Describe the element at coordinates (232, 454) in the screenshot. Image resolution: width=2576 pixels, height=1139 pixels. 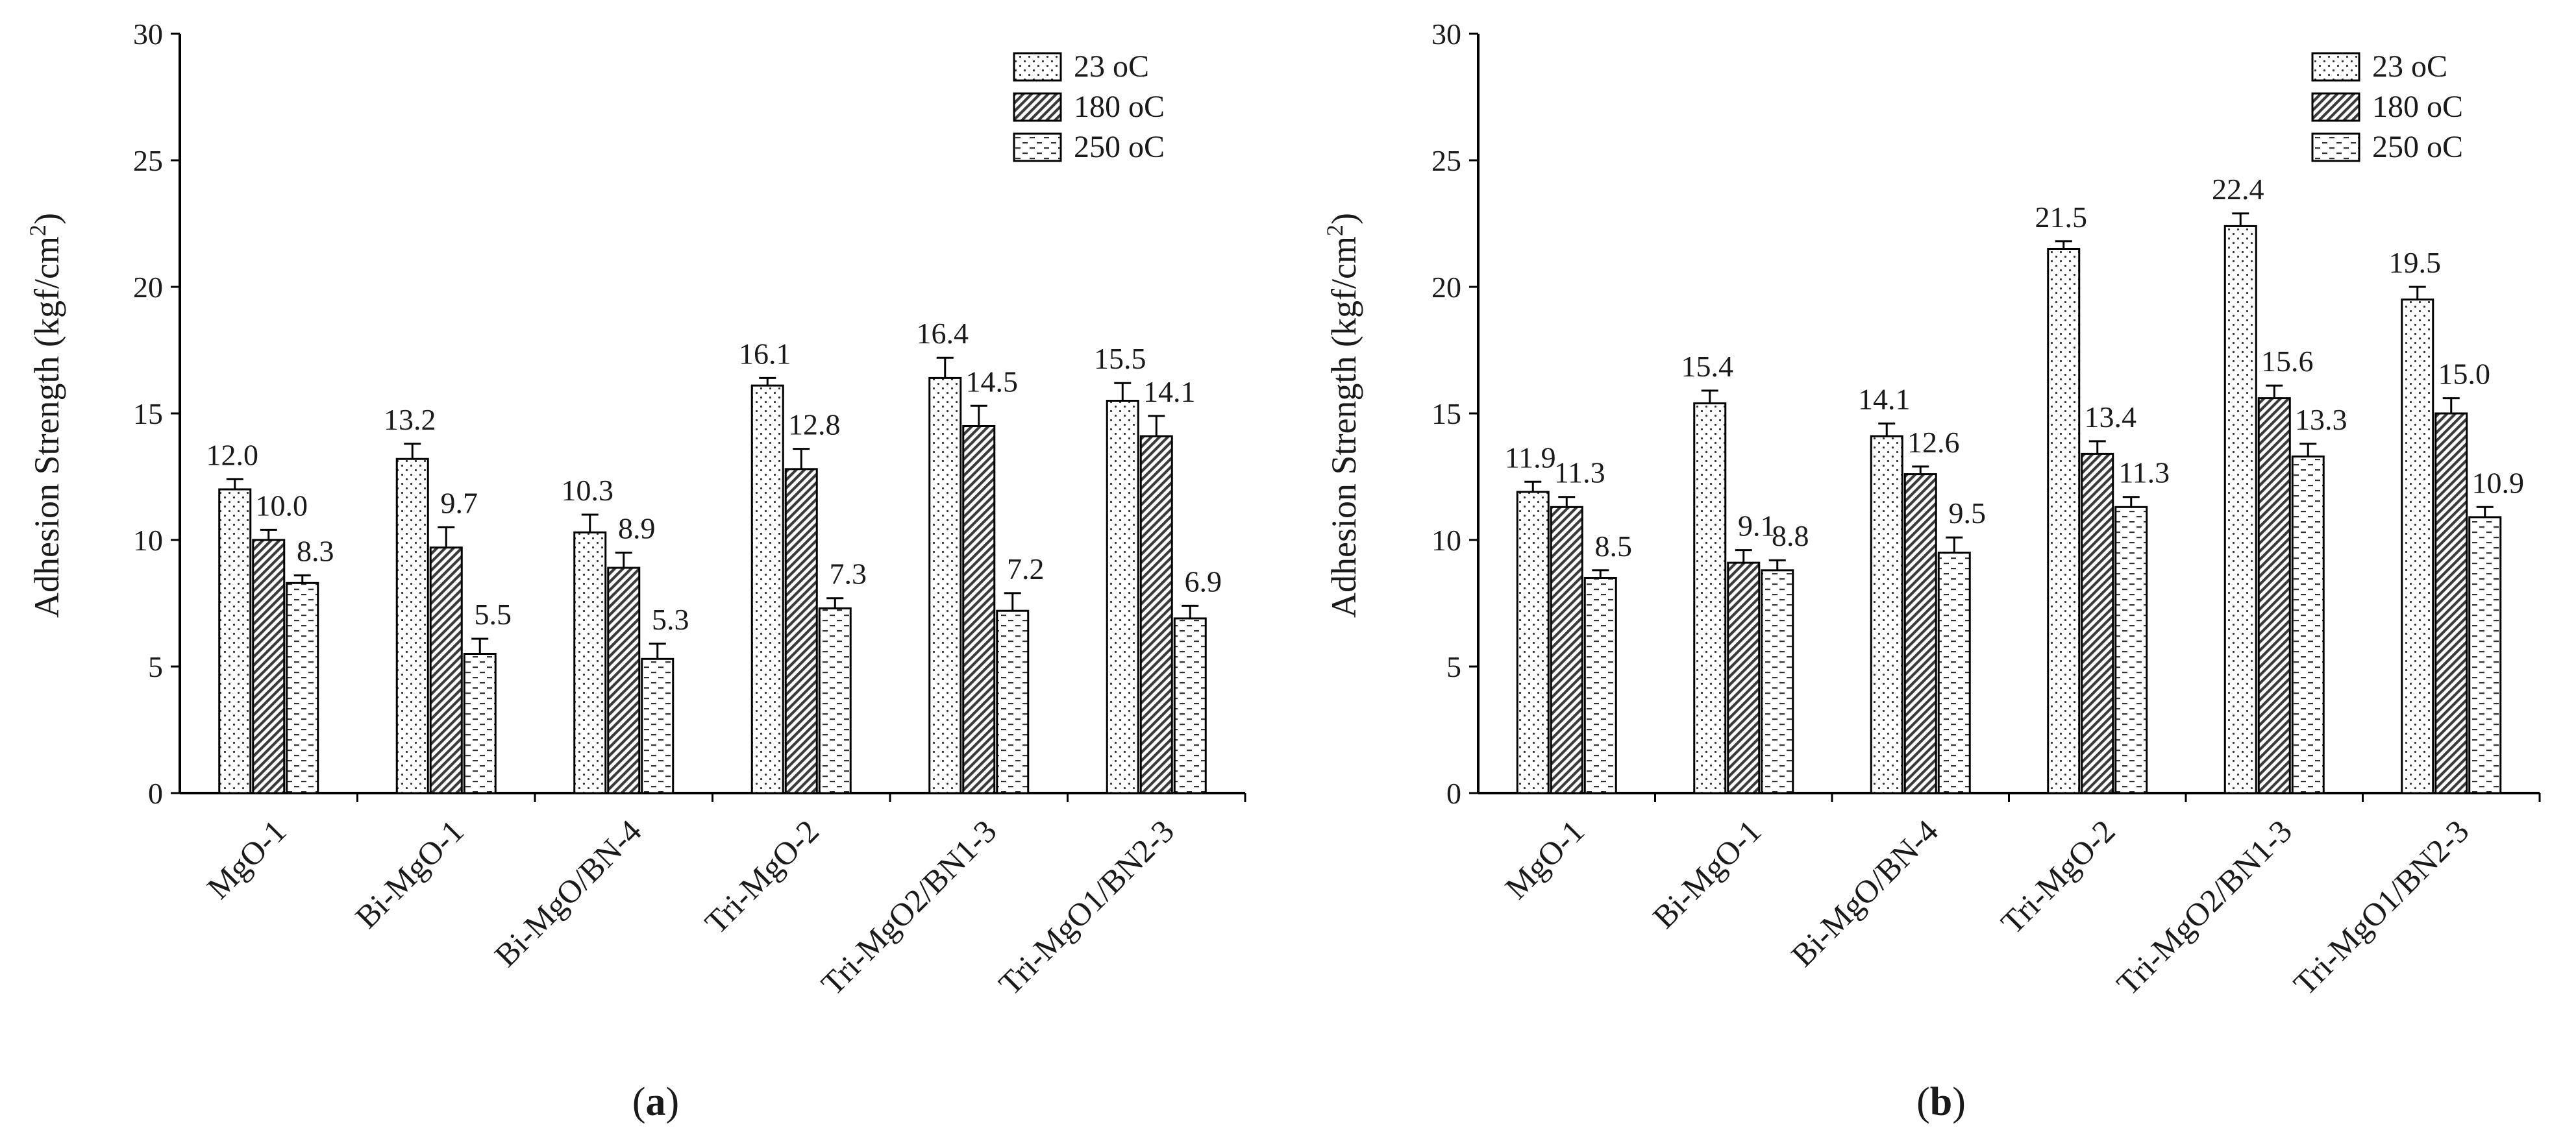
I see `panel-a-data-label: 12.0` at that location.